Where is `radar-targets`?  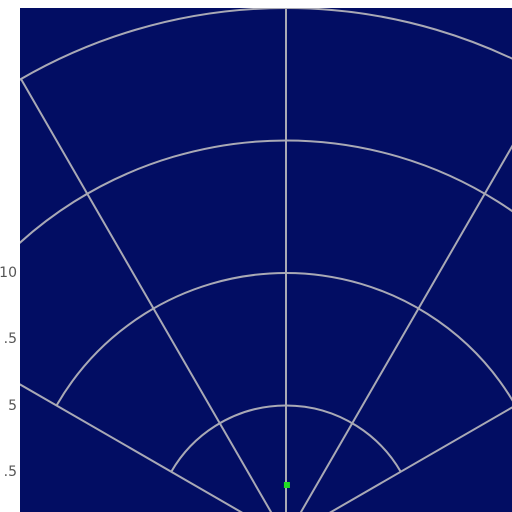 radar-targets is located at coordinates (286, 485).